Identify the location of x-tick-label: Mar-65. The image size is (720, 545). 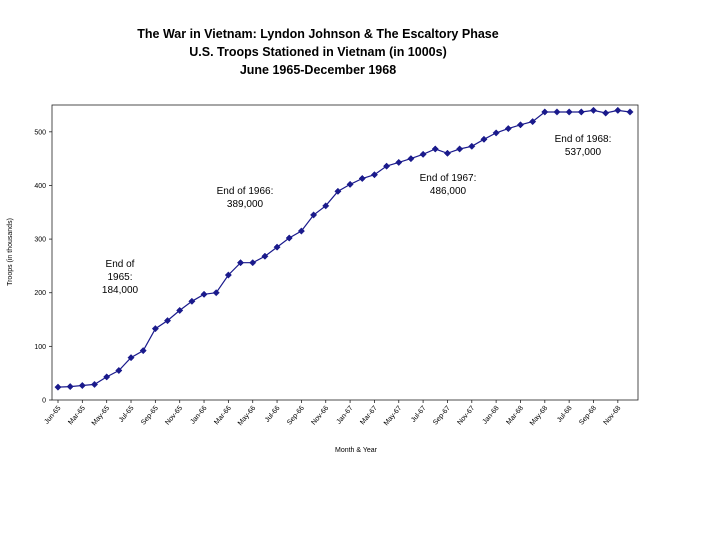
(77, 416).